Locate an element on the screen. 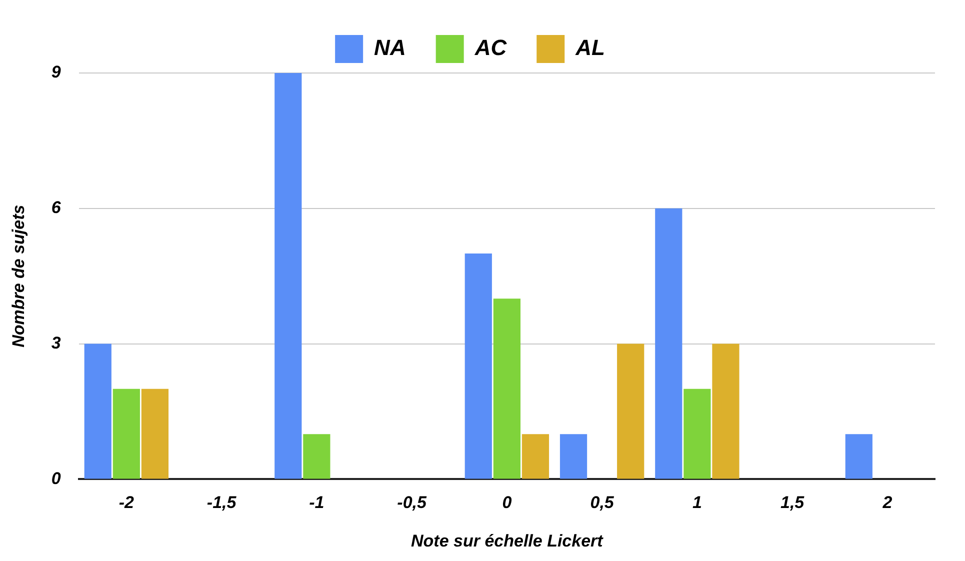  y-tick-label: 9 is located at coordinates (56, 72).